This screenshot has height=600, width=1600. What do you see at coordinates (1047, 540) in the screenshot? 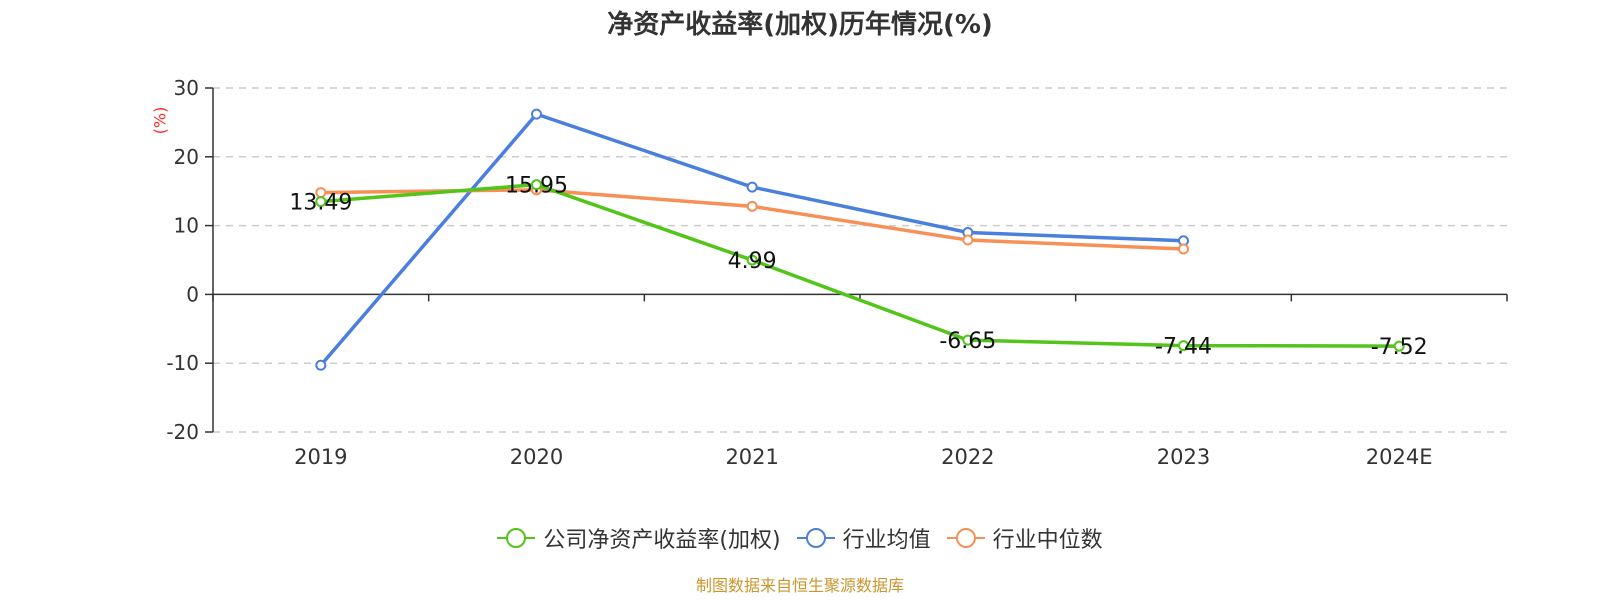
I see `legend-label-industry-median: 行业中位数` at bounding box center [1047, 540].